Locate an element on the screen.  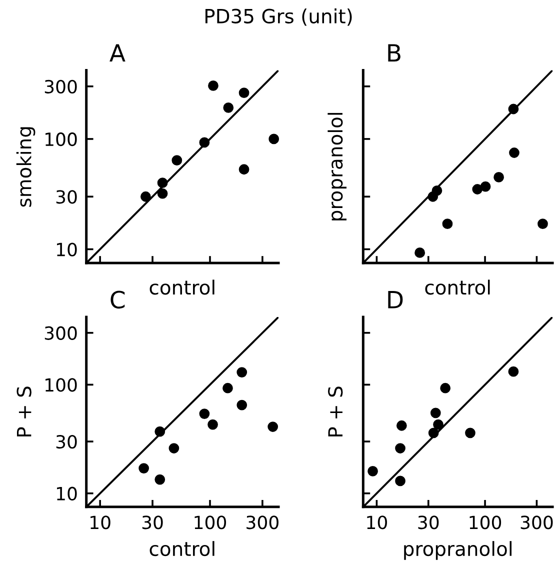
text: D is located at coordinates (395, 299).